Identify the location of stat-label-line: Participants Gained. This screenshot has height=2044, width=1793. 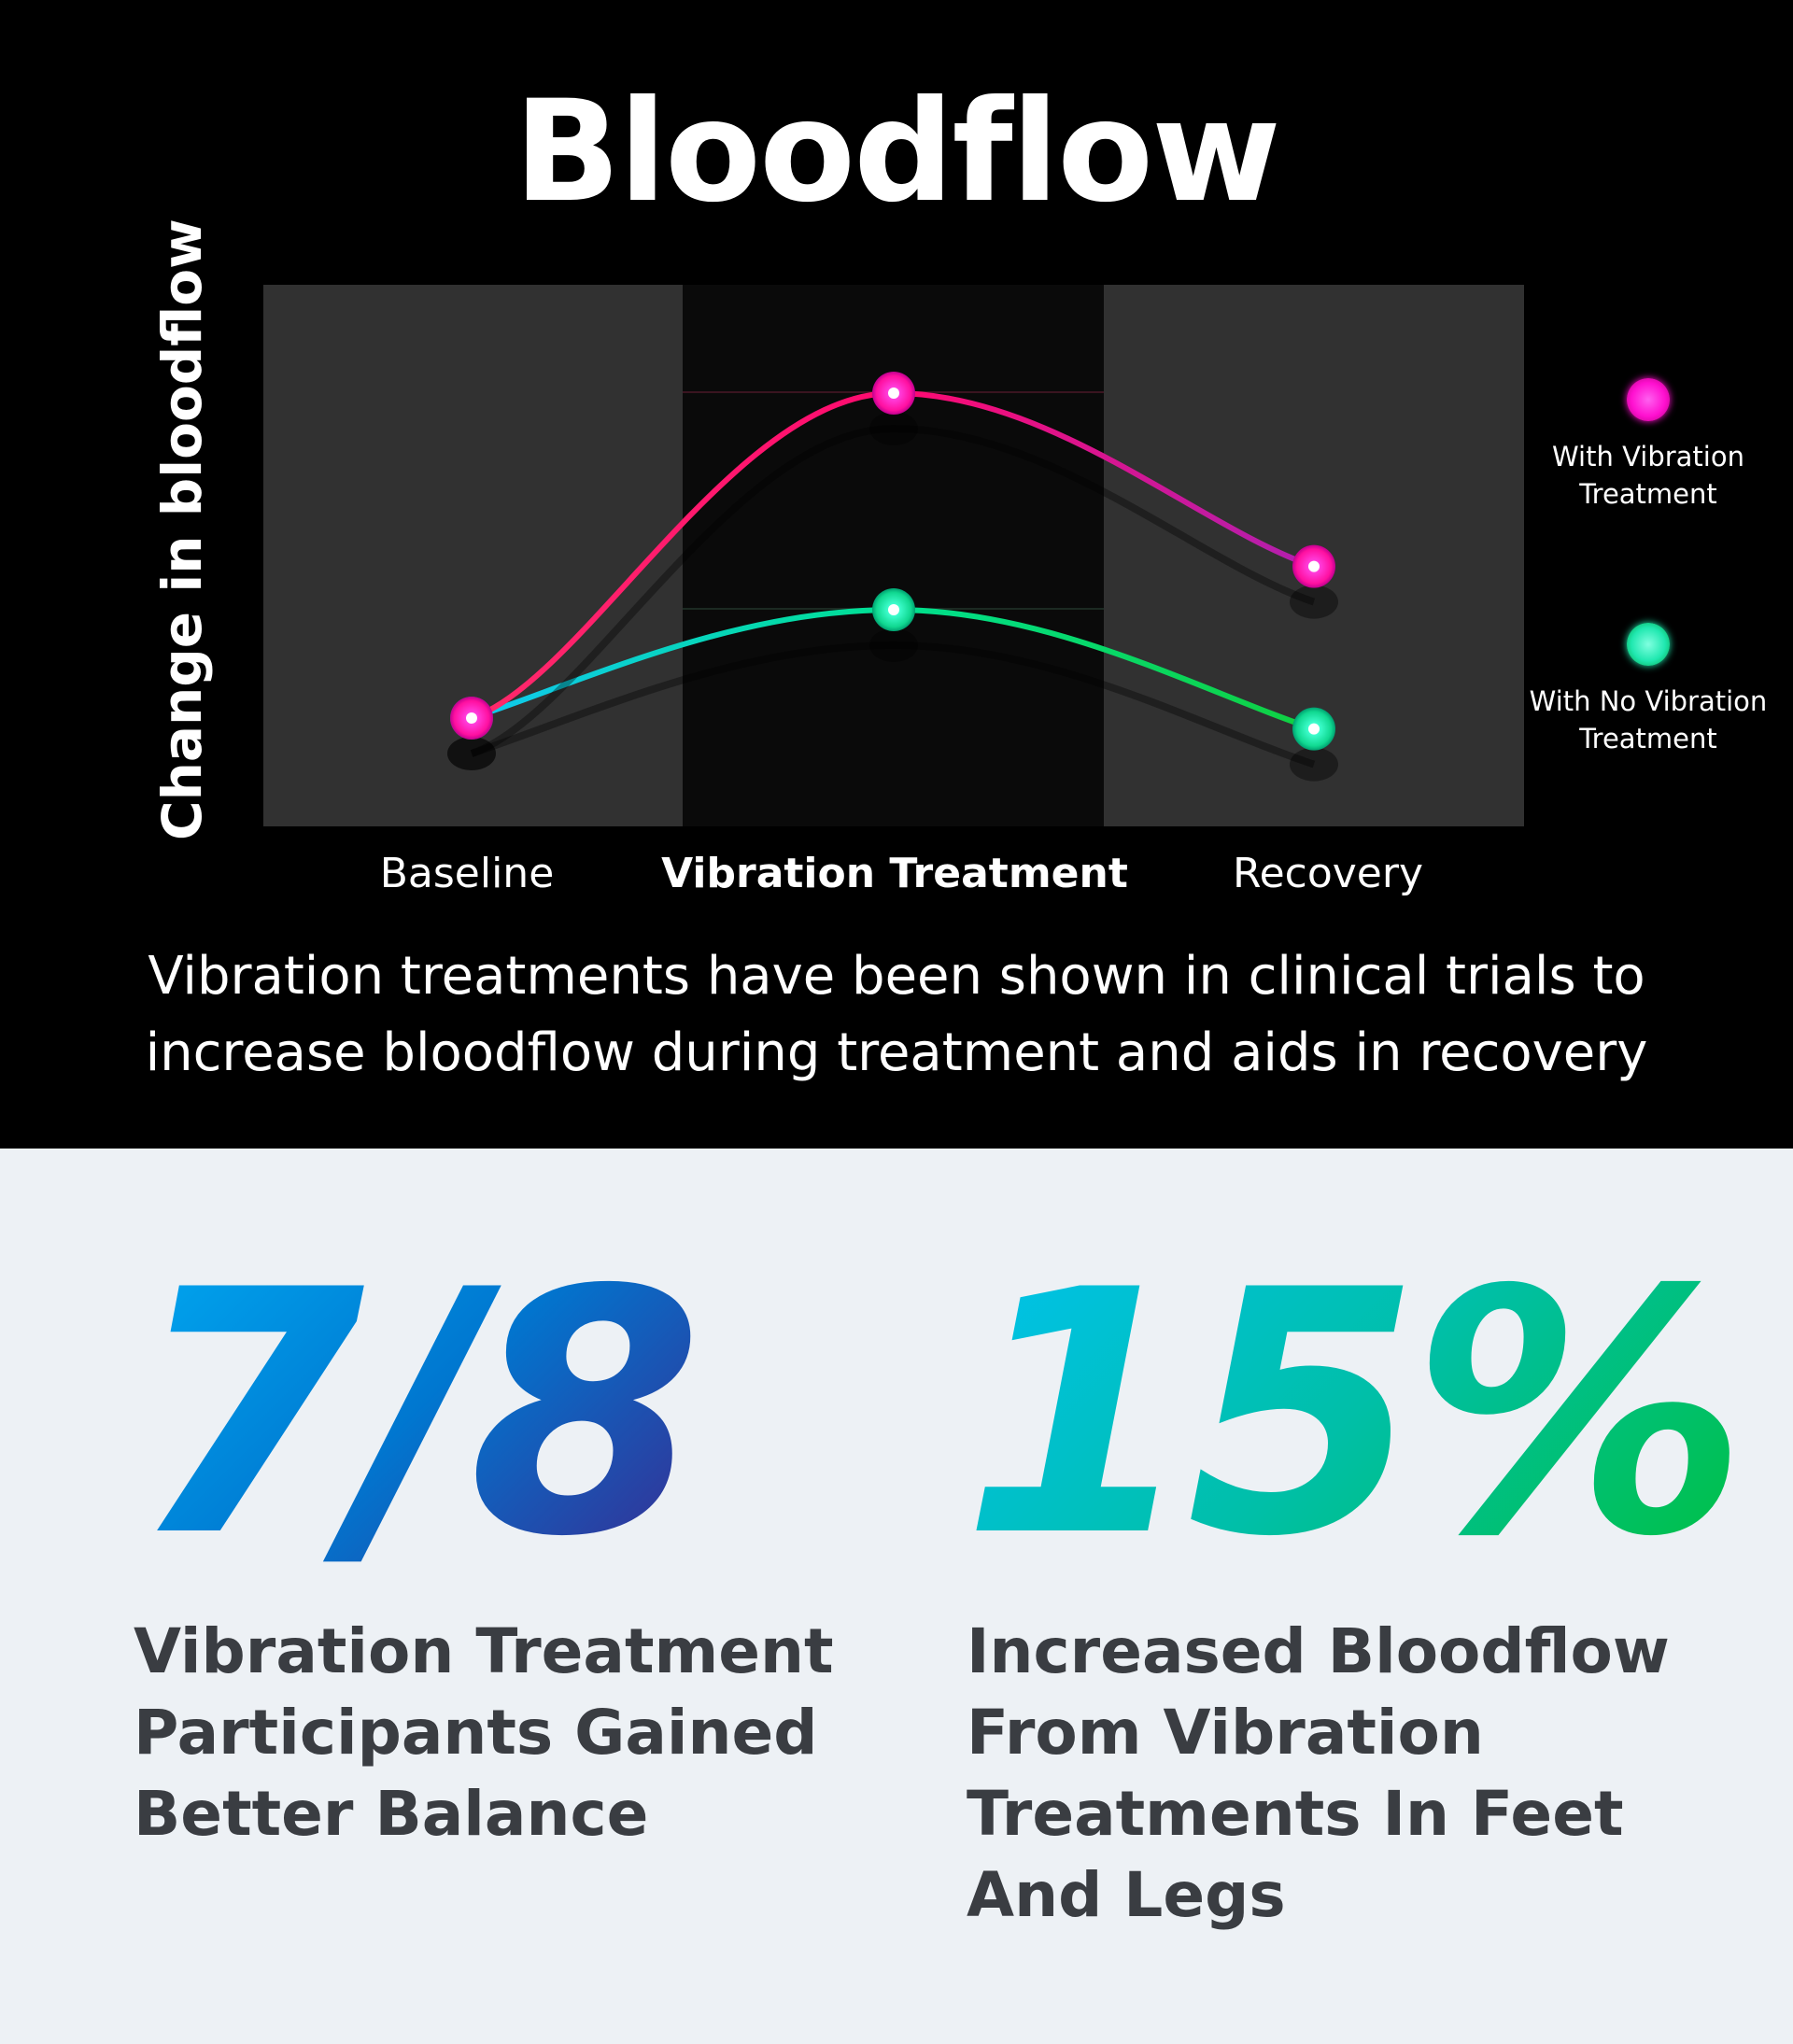
(476, 1733).